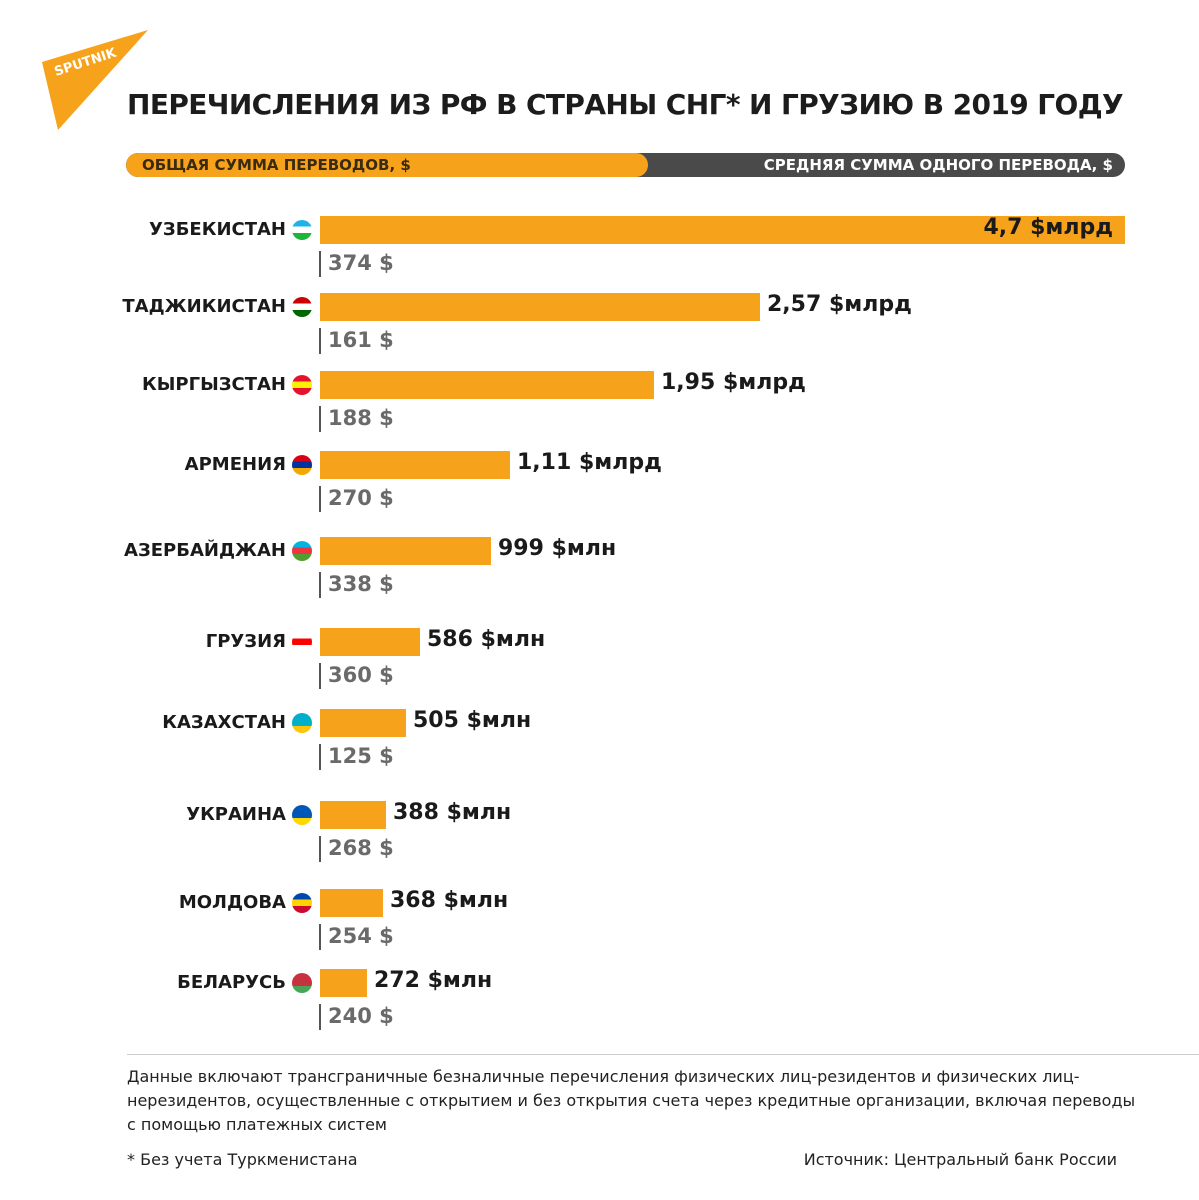  I want to click on country-label: БЕЛАРУСЬ, so click(231, 982).